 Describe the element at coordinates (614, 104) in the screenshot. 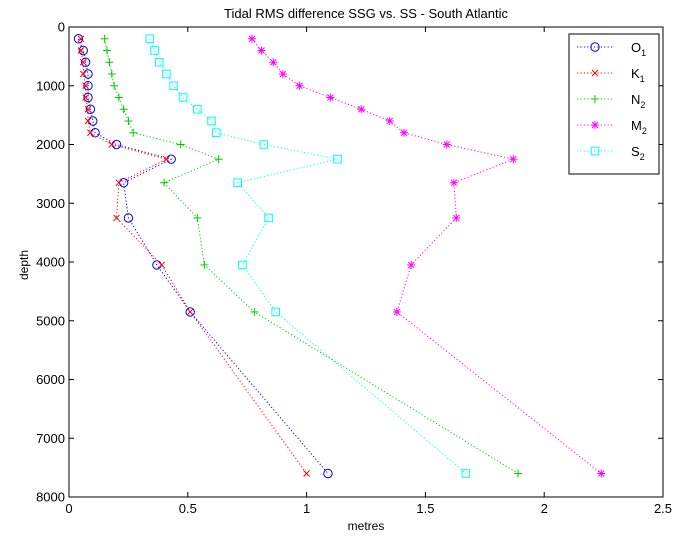

I see `legend: O1 K1 N2 M2 S2` at that location.